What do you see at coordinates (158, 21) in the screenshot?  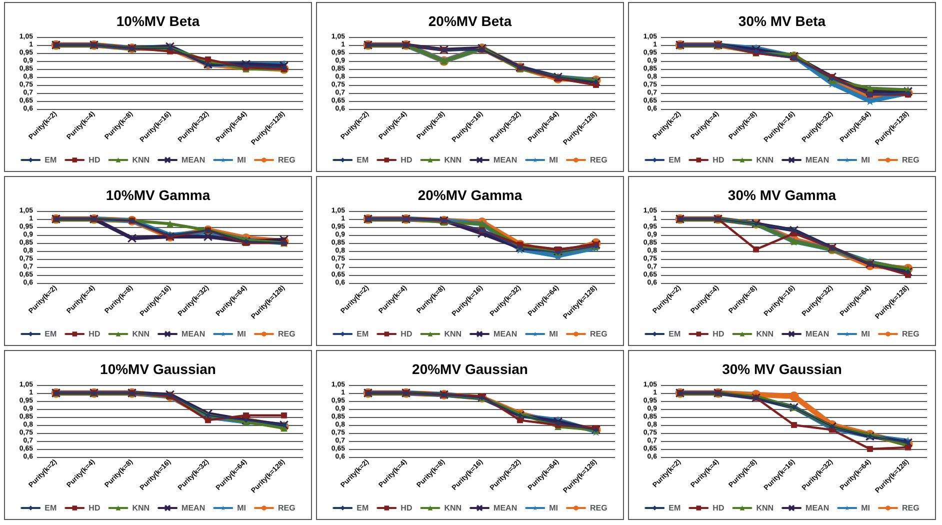 I see `chart-title: 10%MV Beta` at bounding box center [158, 21].